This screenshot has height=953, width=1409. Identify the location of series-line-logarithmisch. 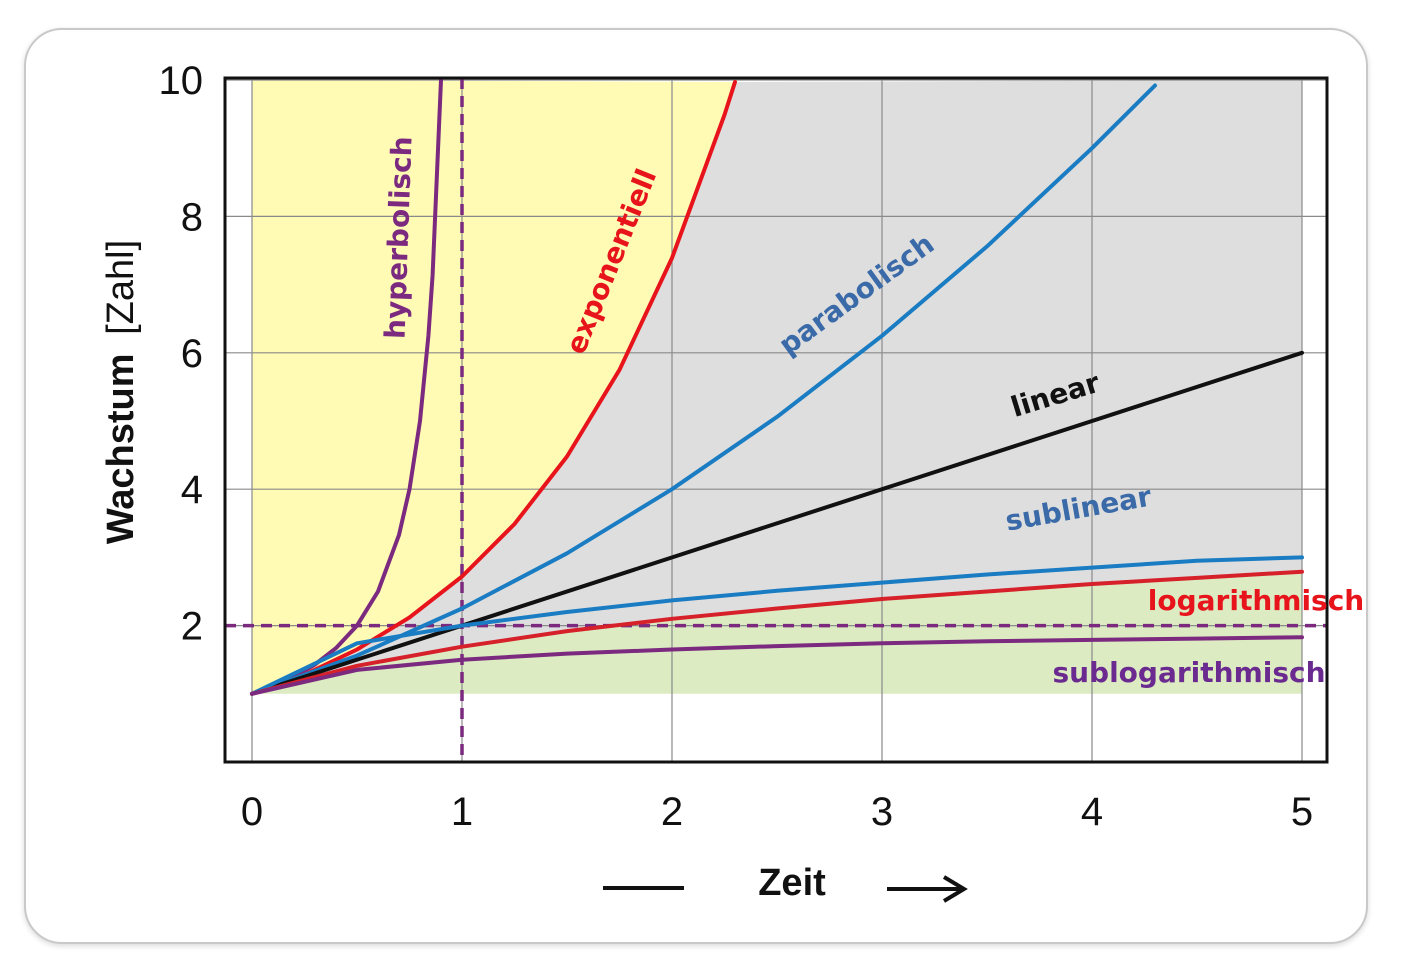
(777, 632).